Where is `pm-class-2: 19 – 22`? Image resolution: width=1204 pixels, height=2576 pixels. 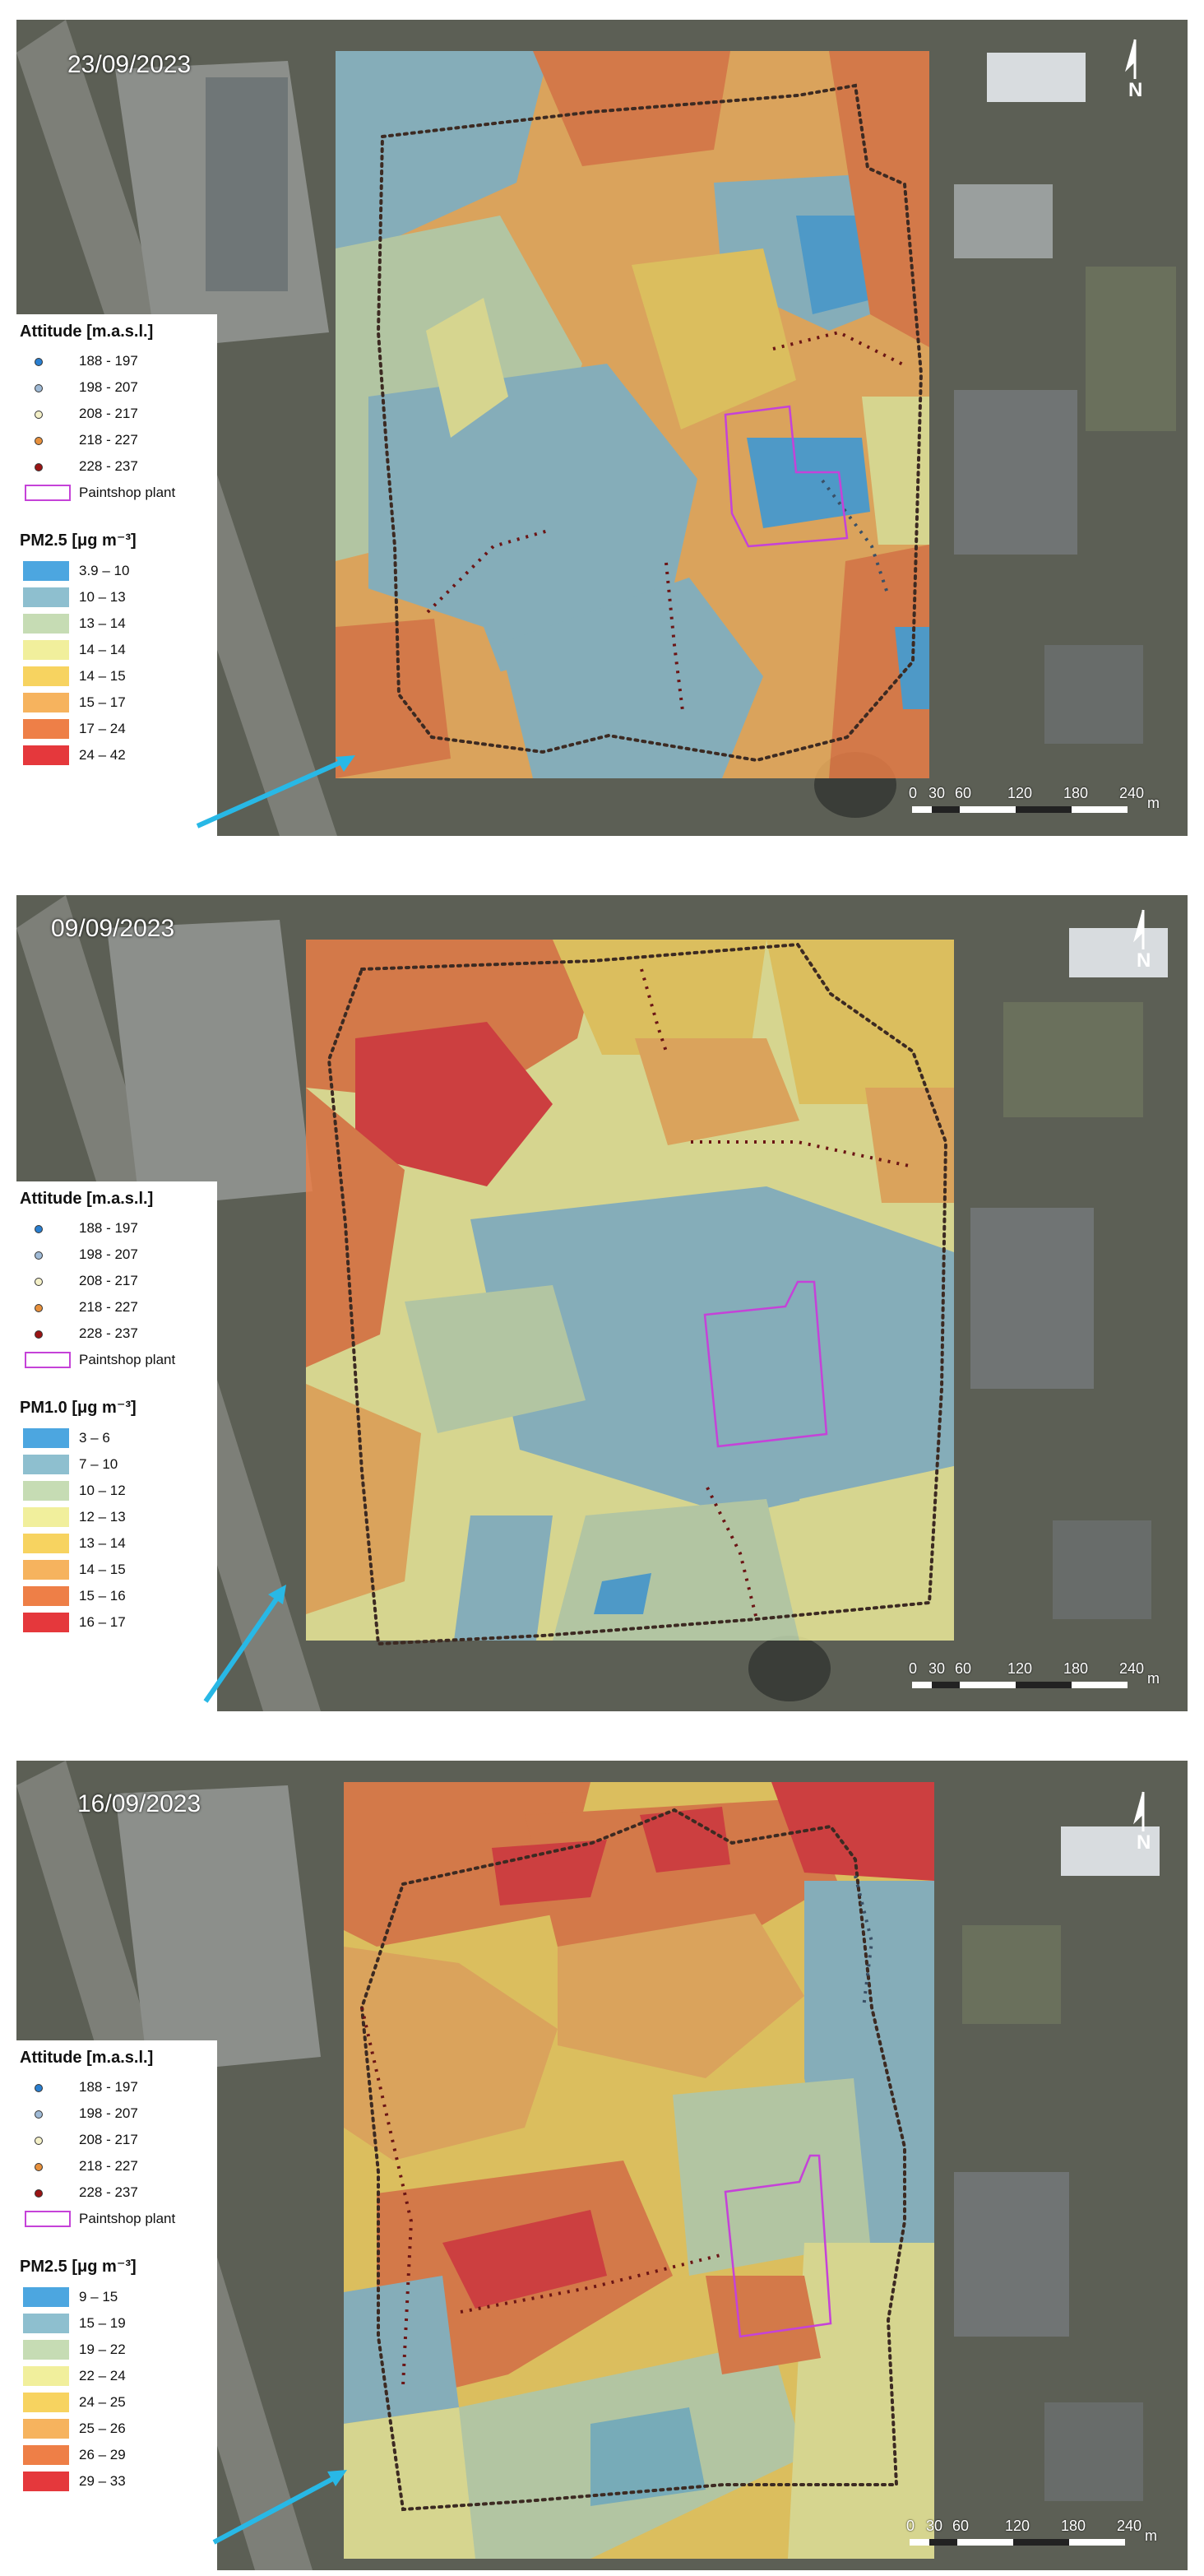 pm-class-2: 19 – 22 is located at coordinates (115, 2349).